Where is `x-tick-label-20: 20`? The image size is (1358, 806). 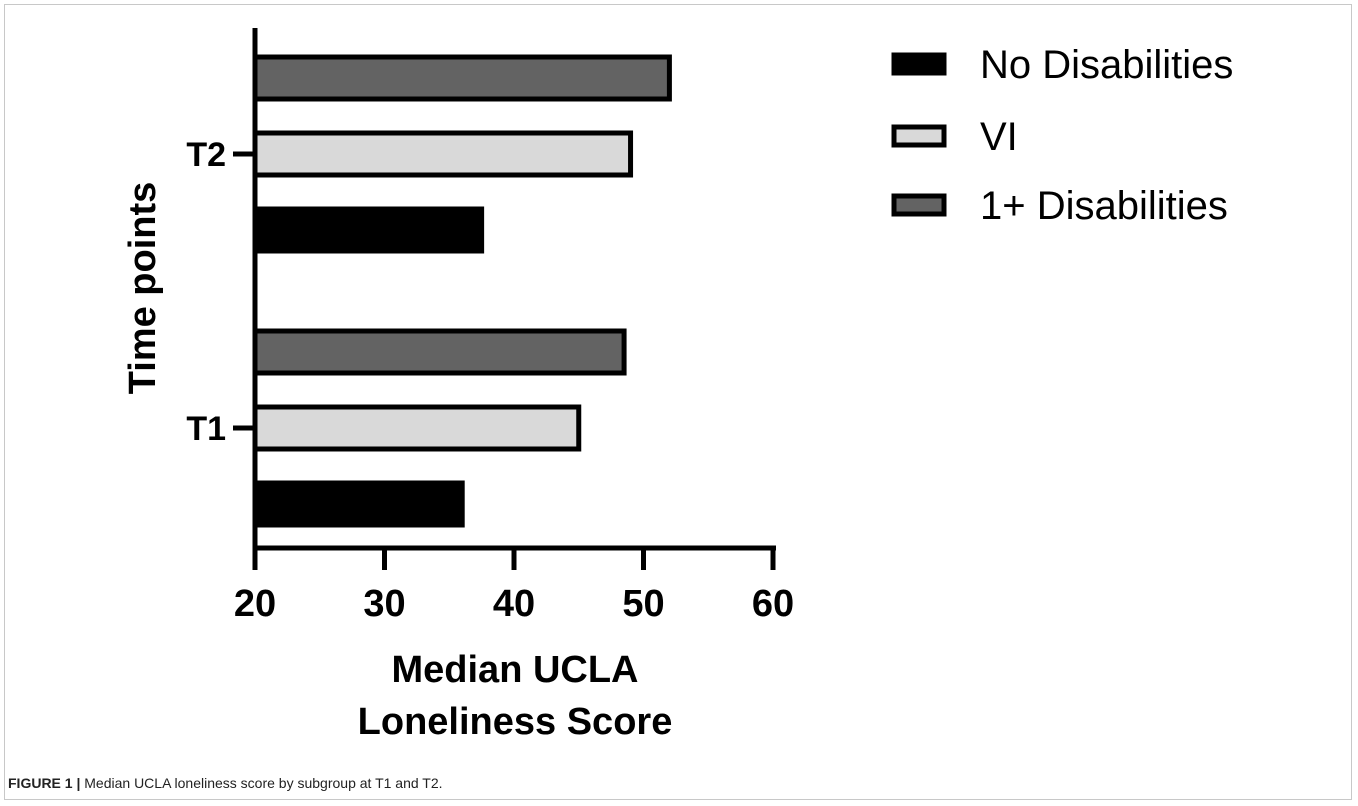
x-tick-label-20: 20 is located at coordinates (255, 604).